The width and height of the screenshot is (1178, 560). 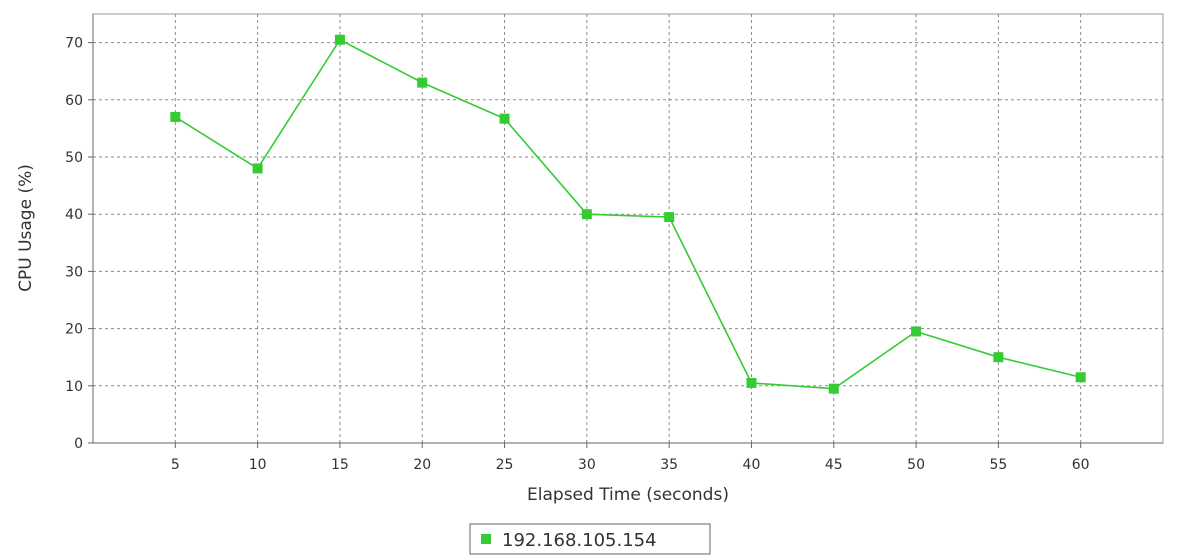 What do you see at coordinates (74, 330) in the screenshot?
I see `y-tick-label: 20` at bounding box center [74, 330].